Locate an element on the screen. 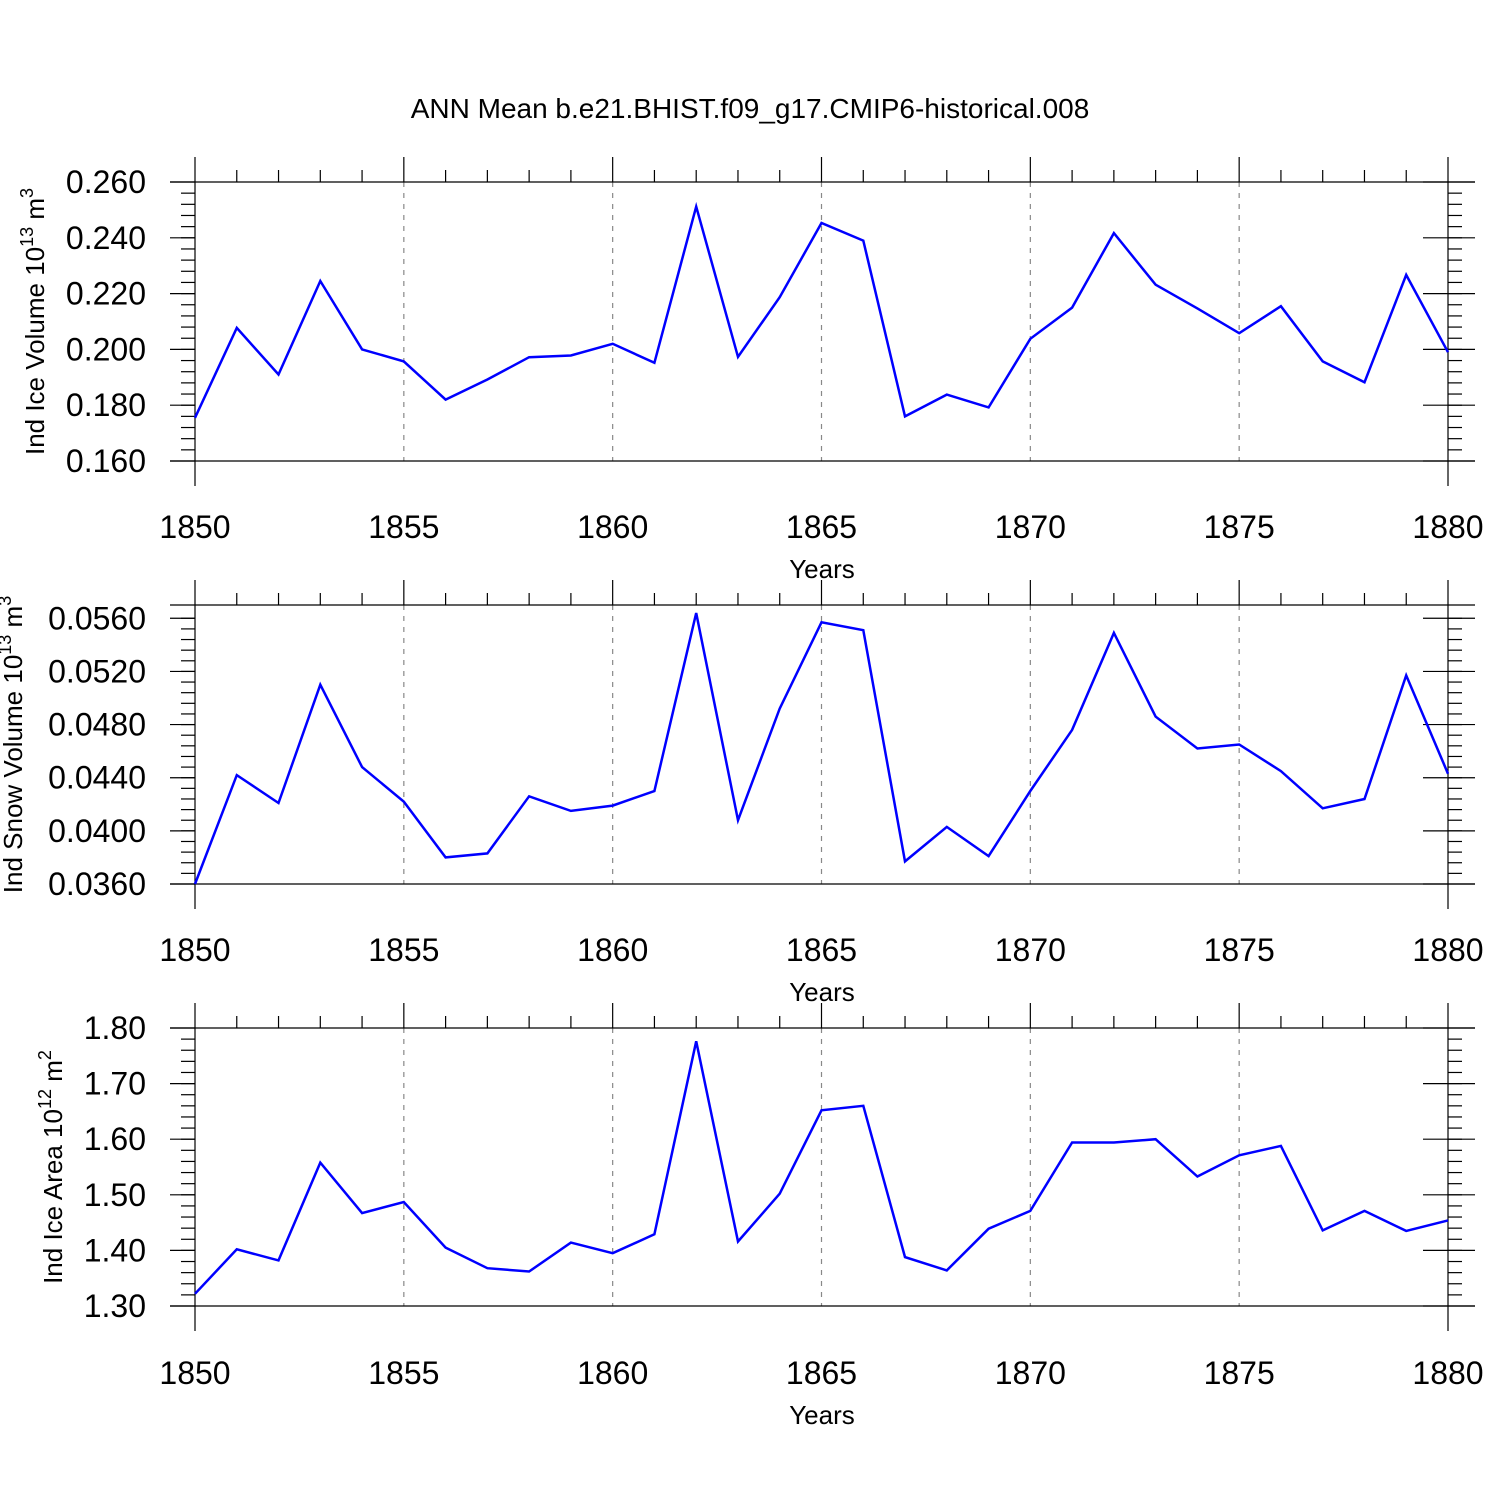 The width and height of the screenshot is (1500, 1500). snow-volume-ylabel-unit: m is located at coordinates (14, 620).